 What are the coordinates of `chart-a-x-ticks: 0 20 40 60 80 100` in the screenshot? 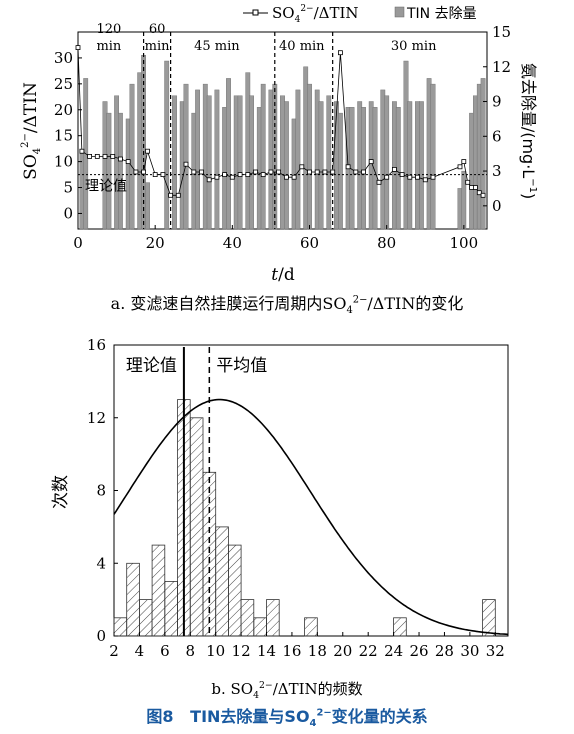 It's located at (275, 238).